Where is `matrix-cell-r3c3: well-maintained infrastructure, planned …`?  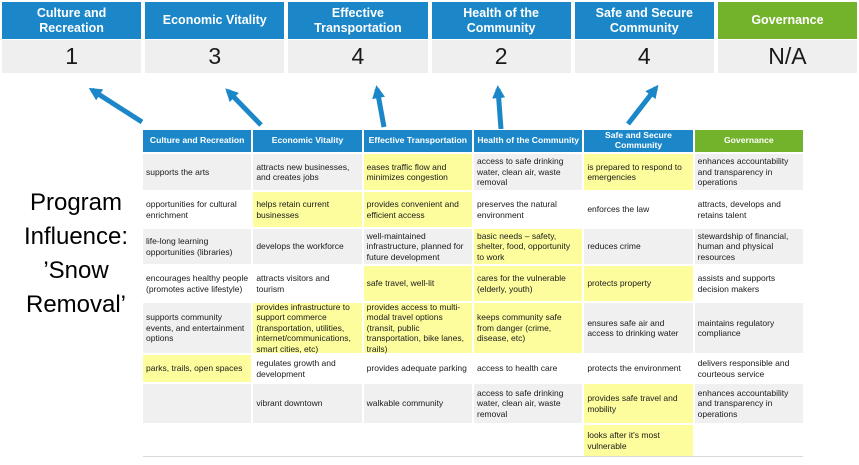 matrix-cell-r3c3: well-maintained infrastructure, planned … is located at coordinates (417, 246).